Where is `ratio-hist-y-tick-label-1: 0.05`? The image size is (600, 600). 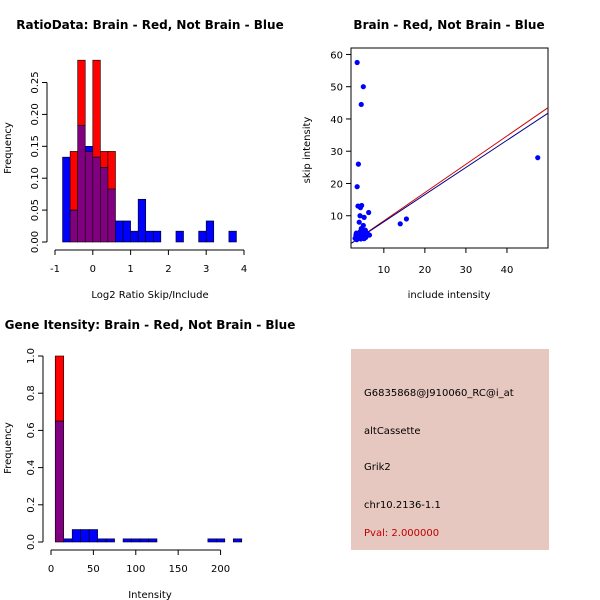
ratio-hist-y-tick-label-1: 0.05 is located at coordinates (35, 210).